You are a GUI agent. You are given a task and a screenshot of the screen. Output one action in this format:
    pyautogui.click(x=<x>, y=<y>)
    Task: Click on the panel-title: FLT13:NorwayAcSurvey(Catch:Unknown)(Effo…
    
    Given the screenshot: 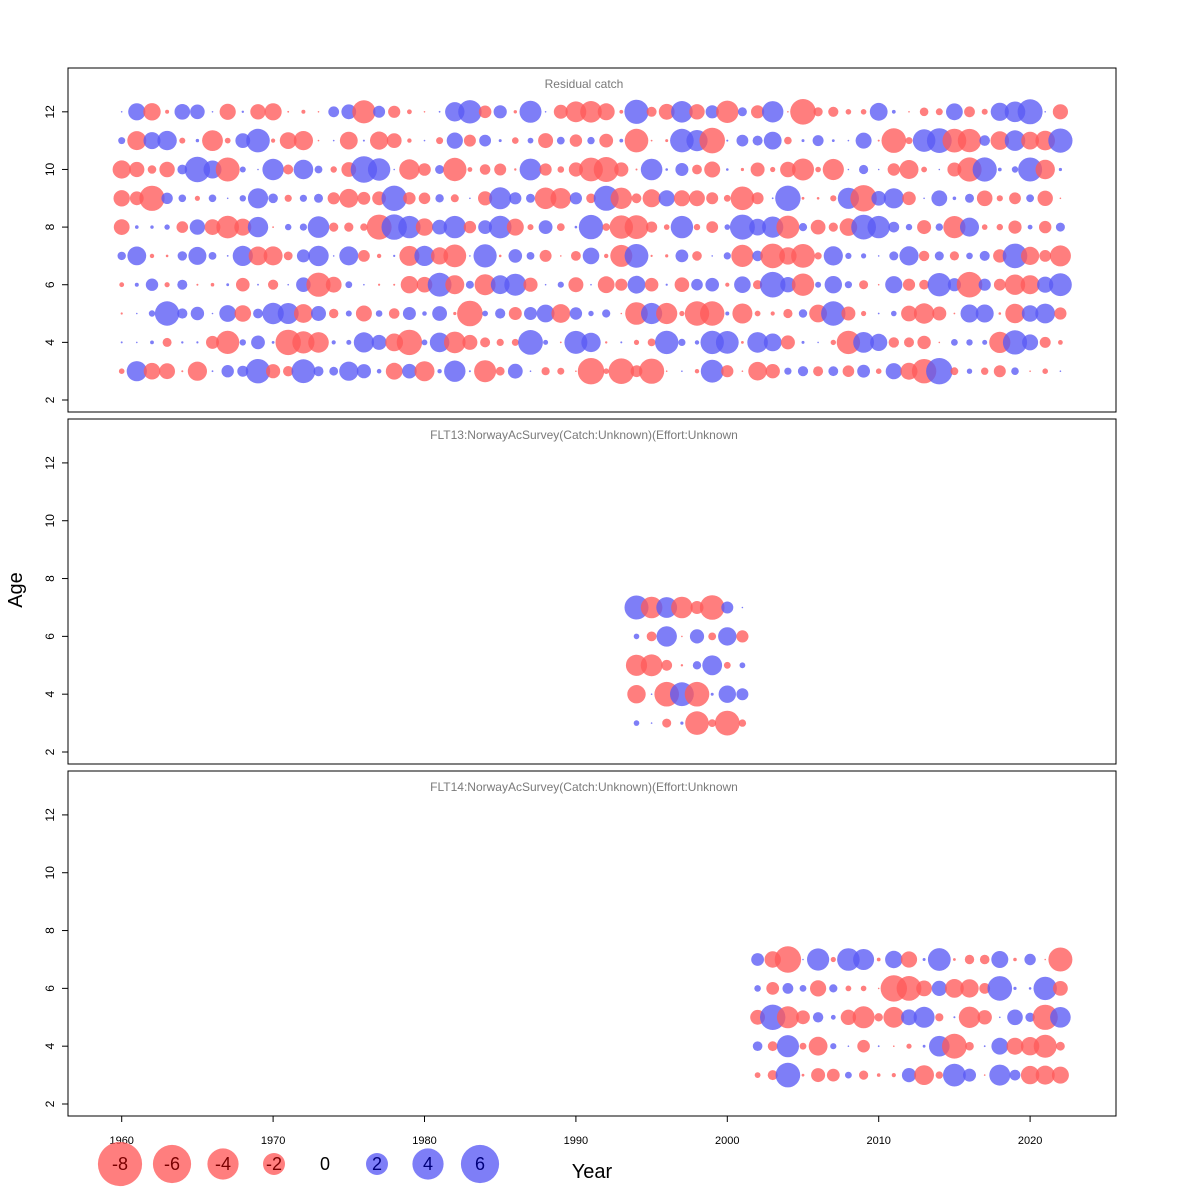 What is the action you would take?
    pyautogui.click(x=584, y=435)
    